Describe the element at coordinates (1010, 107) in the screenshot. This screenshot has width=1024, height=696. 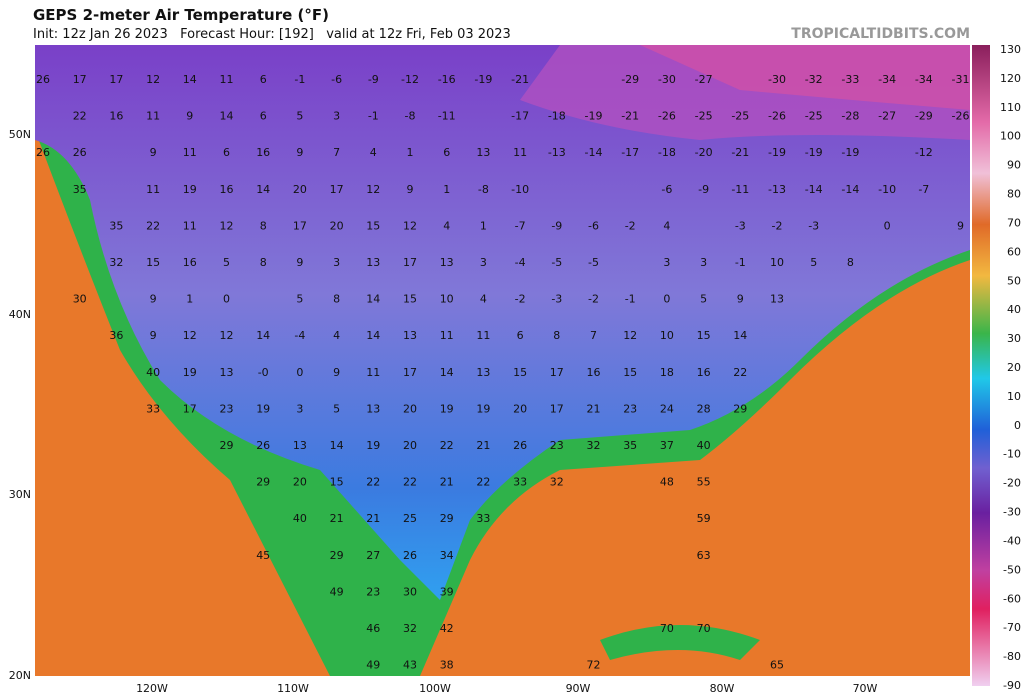
I see `colorbar-tick-label: 110` at that location.